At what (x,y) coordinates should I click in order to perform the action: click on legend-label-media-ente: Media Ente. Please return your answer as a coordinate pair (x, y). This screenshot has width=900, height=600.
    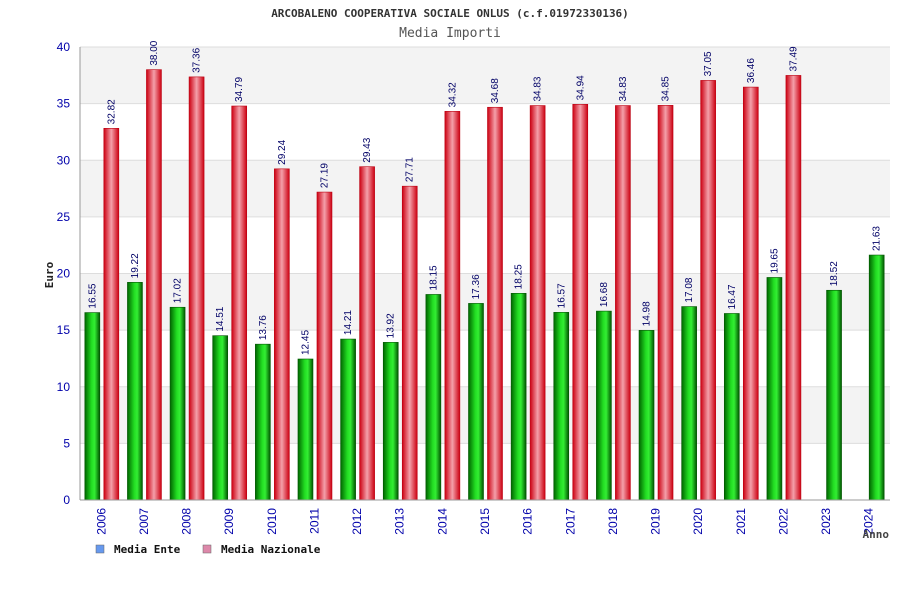
    Looking at the image, I should click on (147, 549).